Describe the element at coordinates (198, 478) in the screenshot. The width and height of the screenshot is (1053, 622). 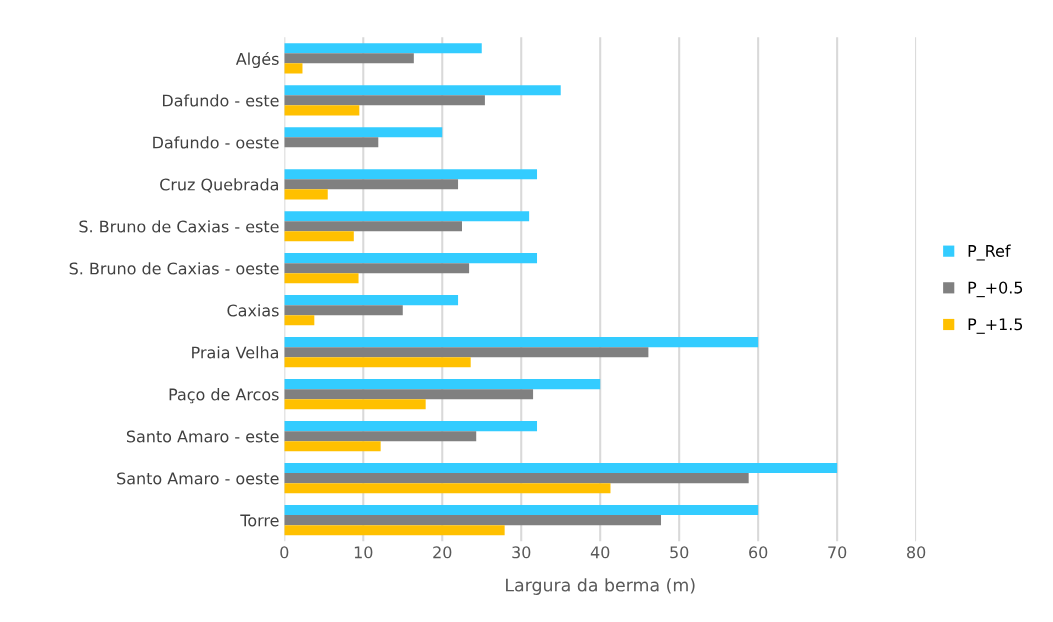
I see `y-tick-label: Santo Amaro - oeste` at that location.